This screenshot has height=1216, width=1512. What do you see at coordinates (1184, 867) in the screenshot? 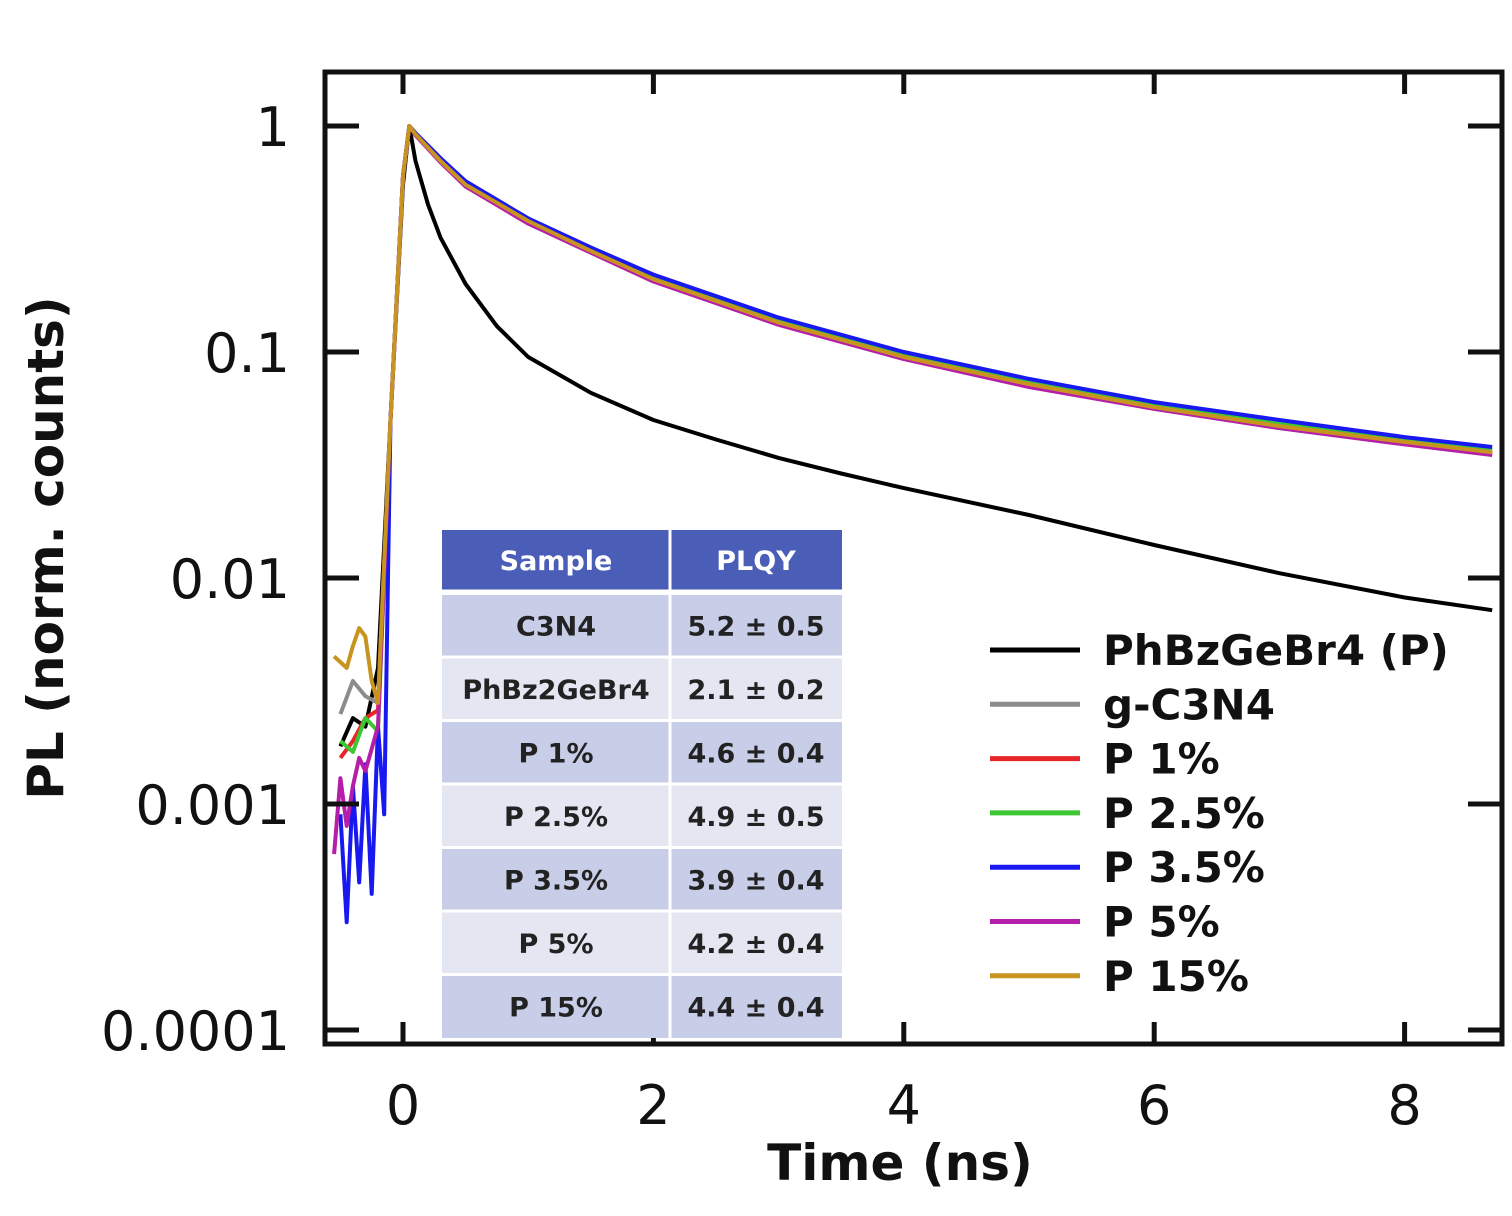
I see `legend-label-4: P 3.5%` at bounding box center [1184, 867].